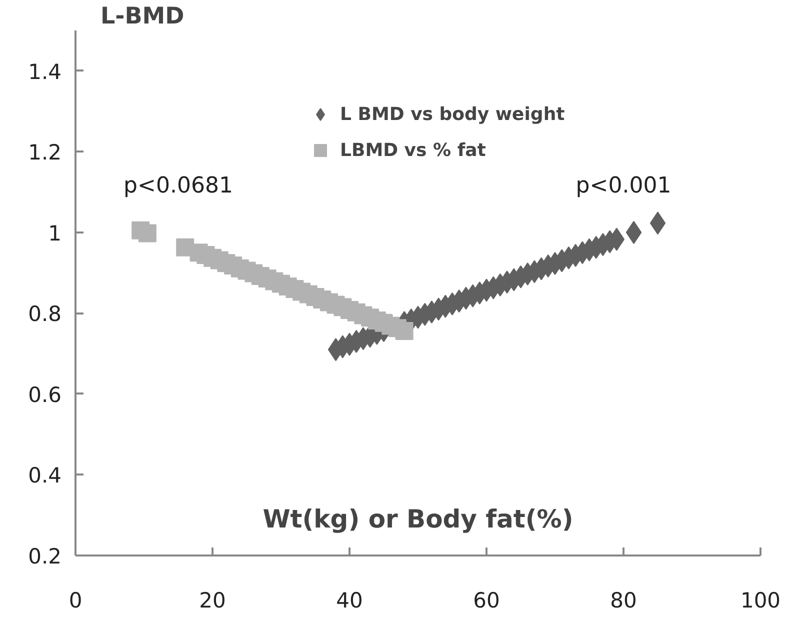 Image resolution: width=795 pixels, height=622 pixels. What do you see at coordinates (45, 72) in the screenshot?
I see `y-tick-label: 1.4` at bounding box center [45, 72].